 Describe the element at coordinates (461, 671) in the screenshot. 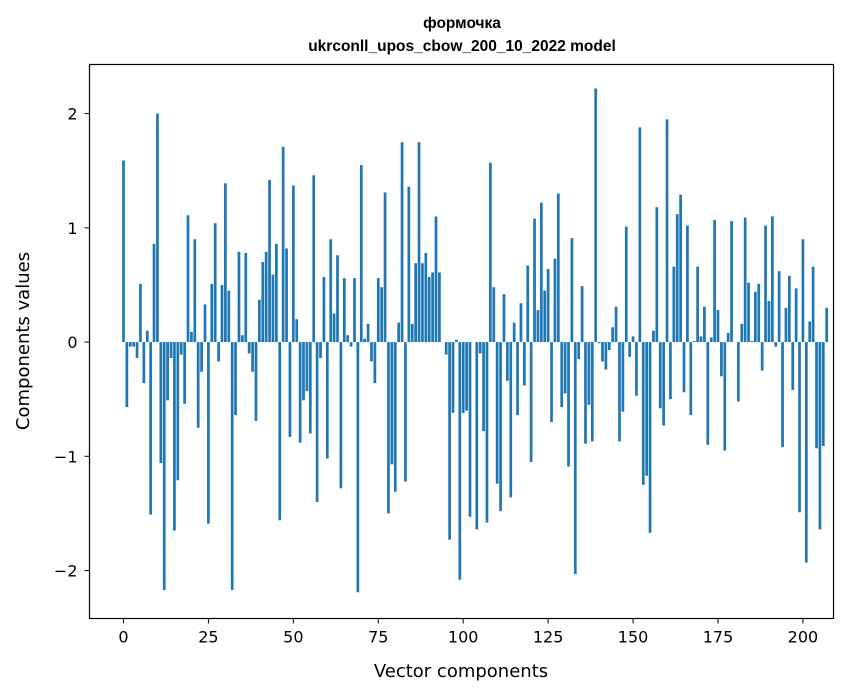

I see `x-axis-label: Vector components` at that location.